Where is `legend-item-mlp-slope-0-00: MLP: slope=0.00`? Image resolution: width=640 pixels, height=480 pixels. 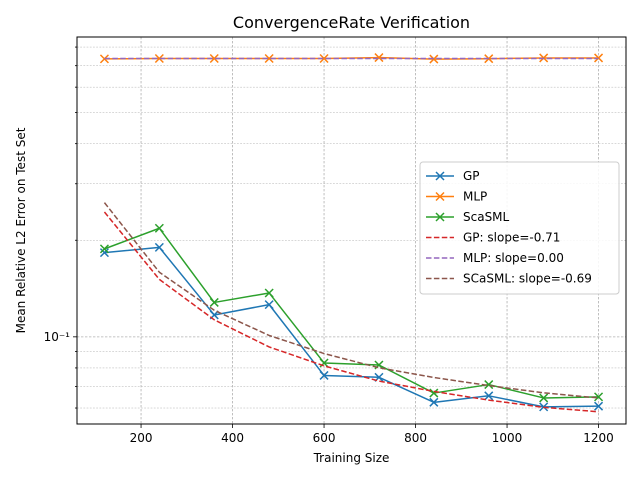
legend-item-mlp-slope-0-00: MLP: slope=0.00 is located at coordinates (495, 258).